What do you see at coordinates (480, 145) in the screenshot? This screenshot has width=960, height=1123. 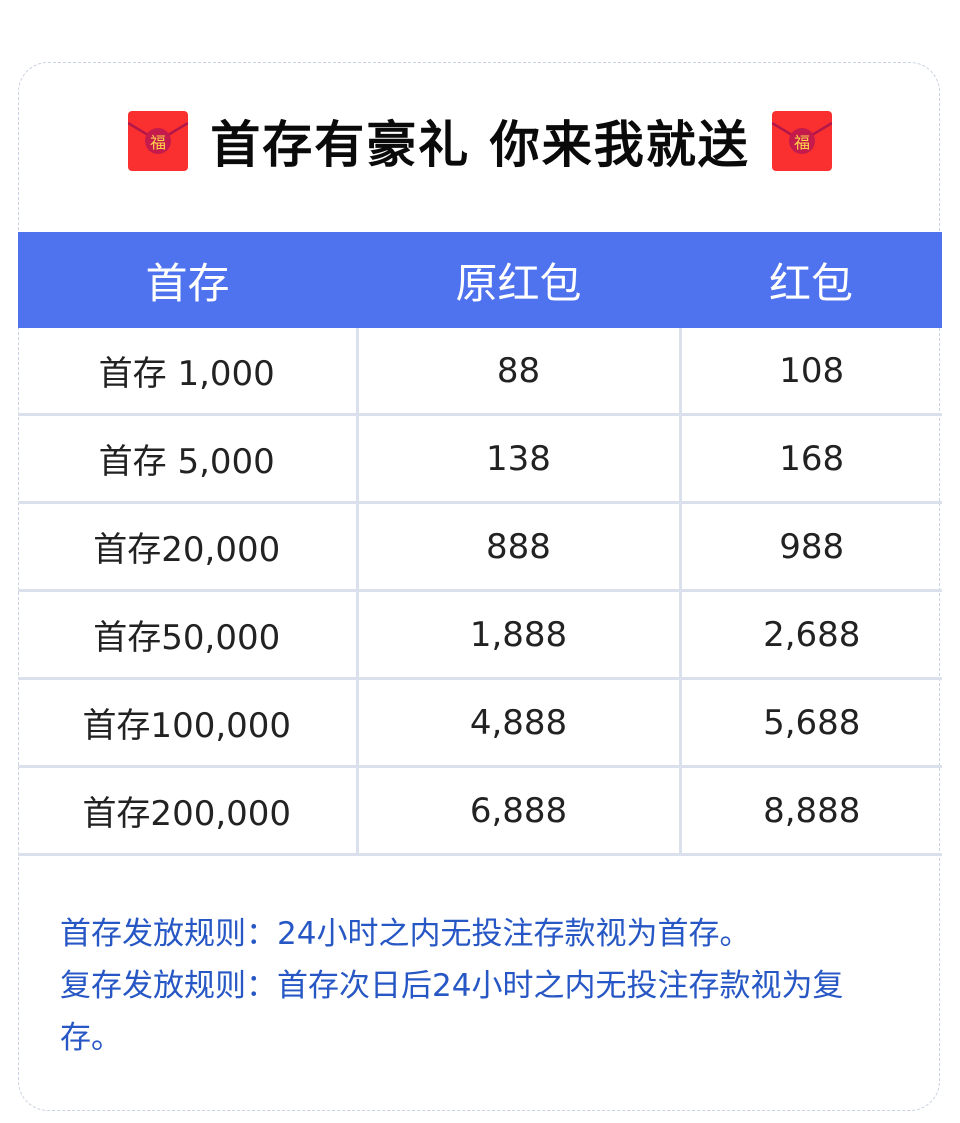 I see `page-title: 首存有豪礼 你来我就送` at bounding box center [480, 145].